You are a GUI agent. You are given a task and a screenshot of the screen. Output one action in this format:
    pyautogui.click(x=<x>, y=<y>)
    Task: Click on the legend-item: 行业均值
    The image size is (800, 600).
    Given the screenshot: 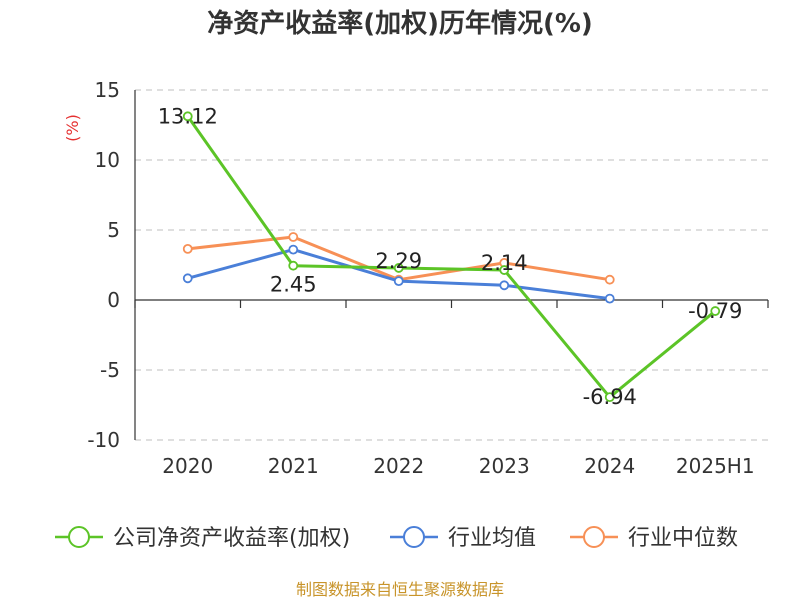 What is the action you would take?
    pyautogui.click(x=463, y=538)
    